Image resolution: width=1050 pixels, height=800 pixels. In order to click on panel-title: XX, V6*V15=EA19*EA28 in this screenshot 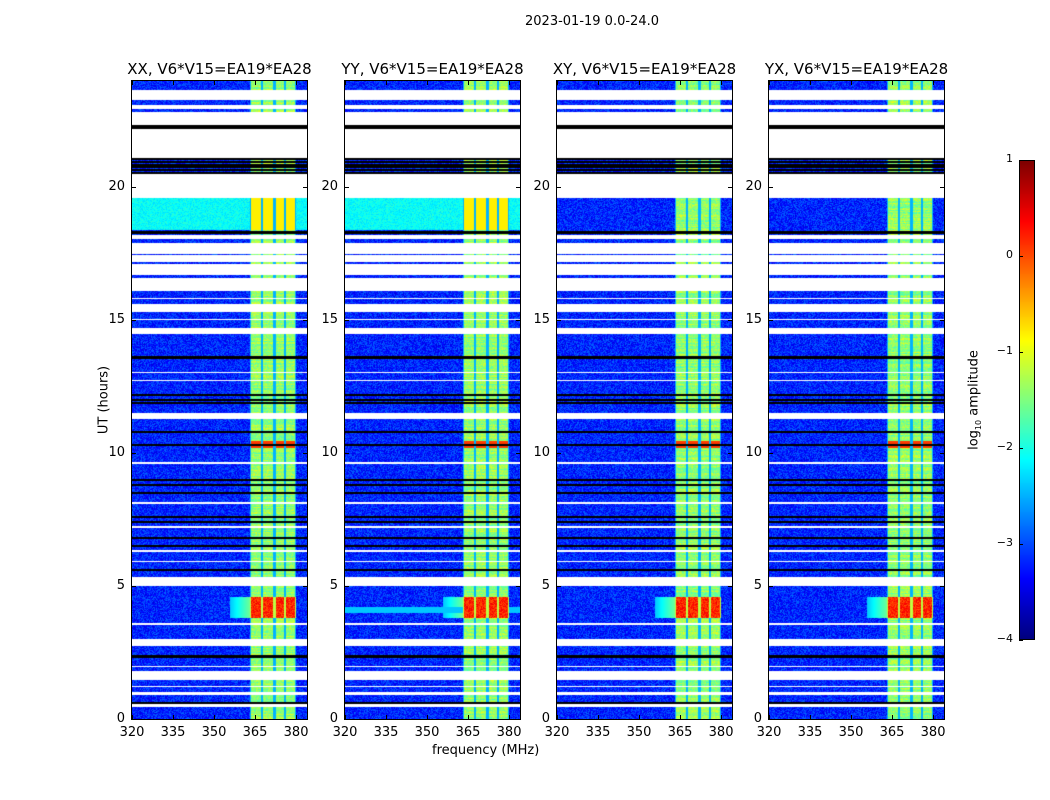, I will do `click(219, 69)`.